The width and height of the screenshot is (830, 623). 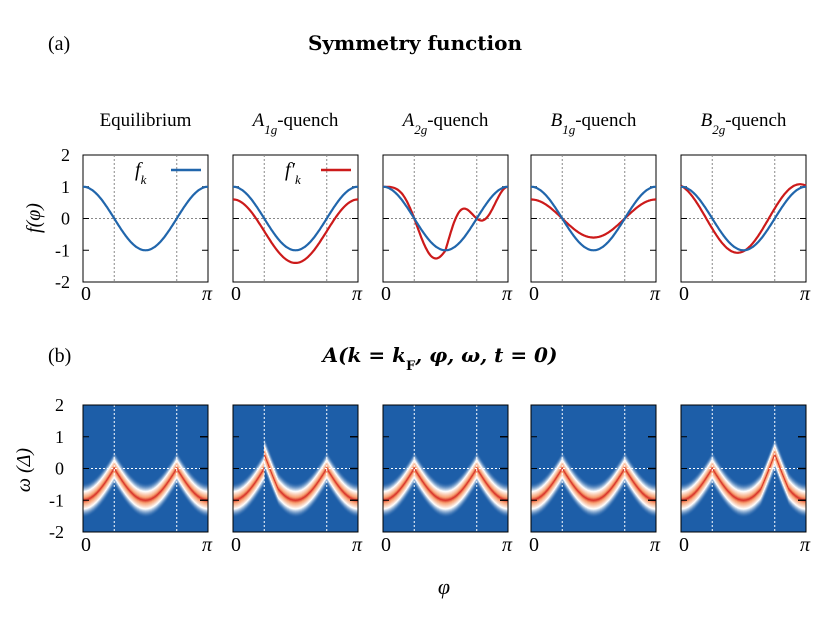 I want to click on y-tick-label: -1, so click(x=62, y=250).